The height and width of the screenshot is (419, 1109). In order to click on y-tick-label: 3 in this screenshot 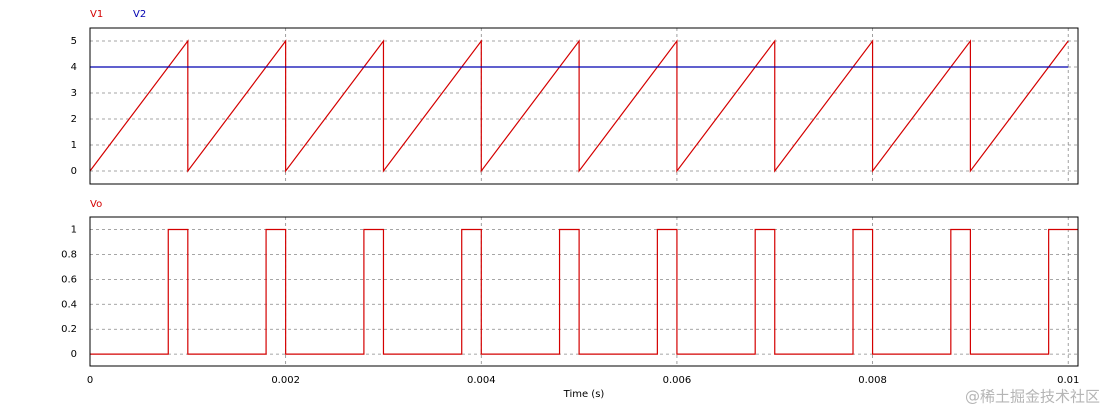, I will do `click(74, 93)`.